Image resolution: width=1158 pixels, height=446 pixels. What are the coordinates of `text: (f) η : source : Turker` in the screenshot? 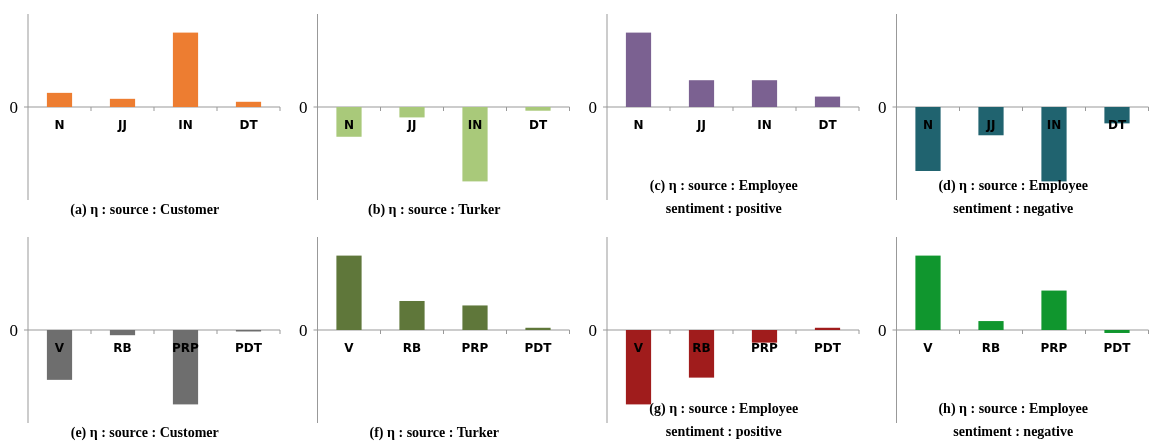 It's located at (434, 433).